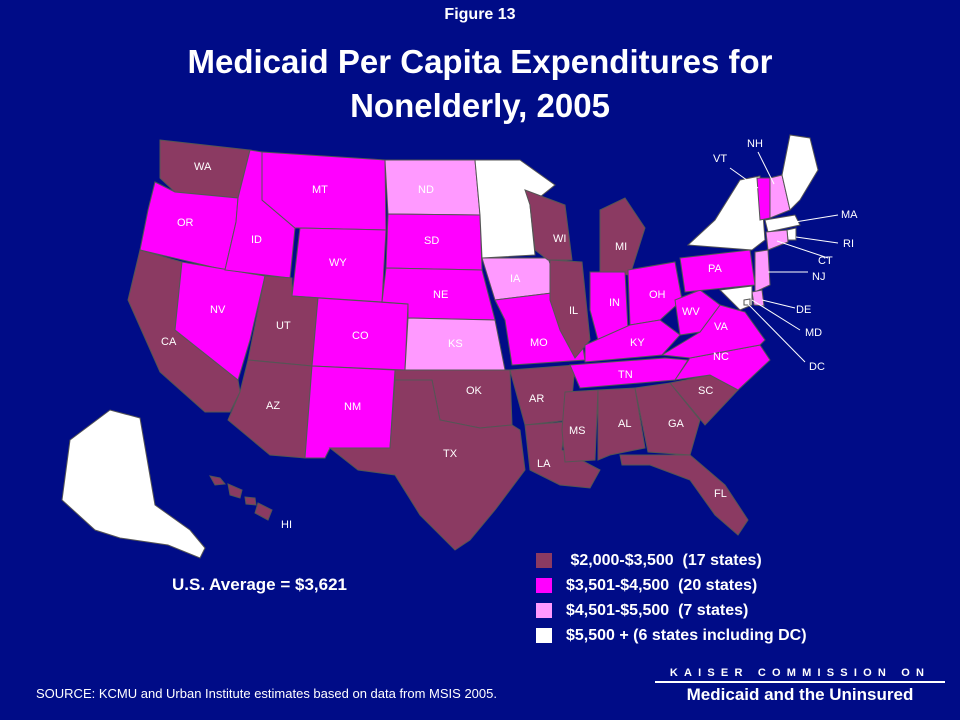 The image size is (960, 720). What do you see at coordinates (825, 261) in the screenshot?
I see `state-label-CT: CT` at bounding box center [825, 261].